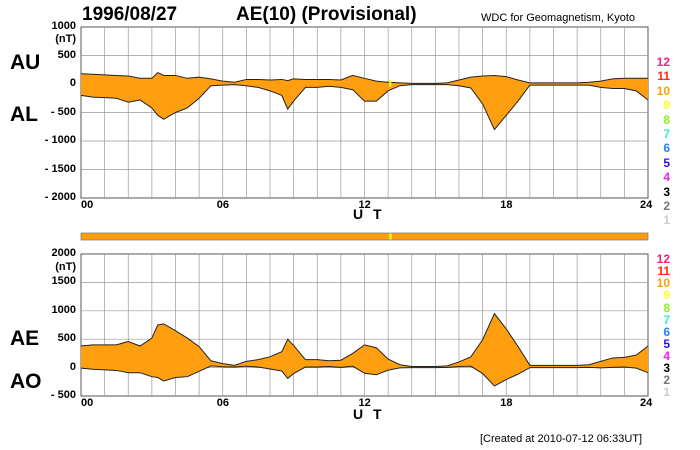  What do you see at coordinates (130, 14) in the screenshot?
I see `date-title: 1996/08/27` at bounding box center [130, 14].